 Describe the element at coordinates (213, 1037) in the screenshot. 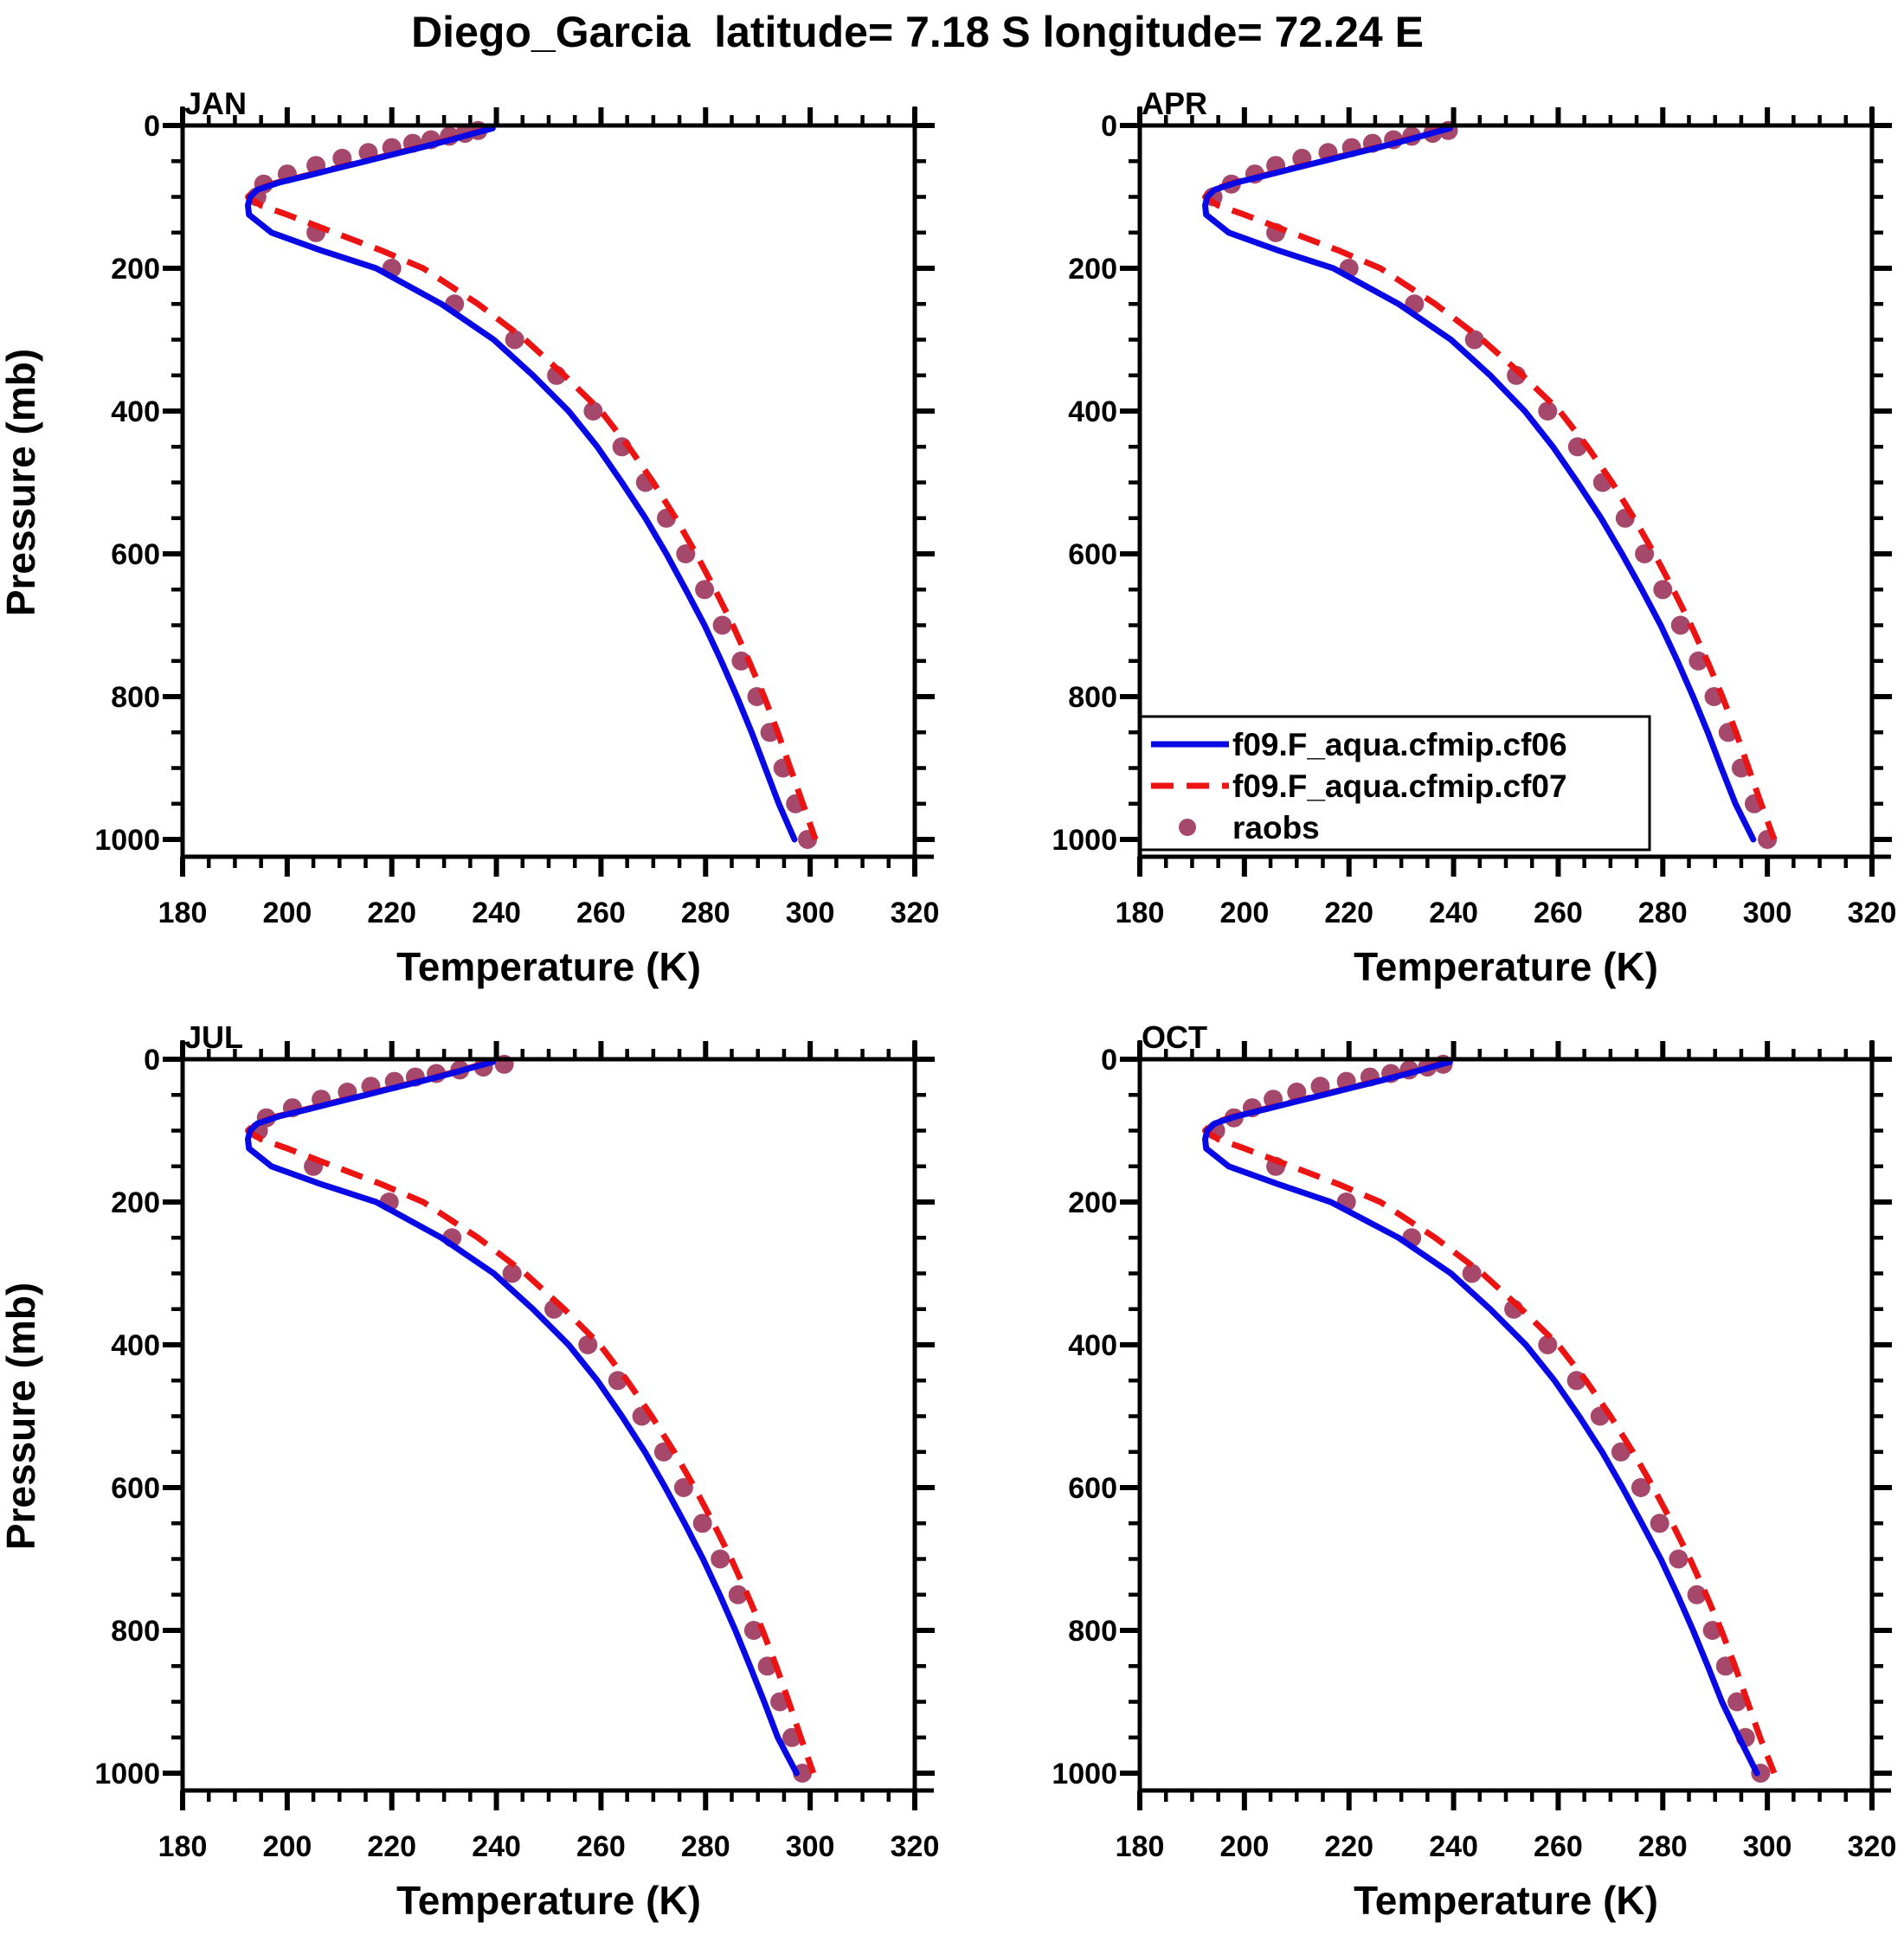

I see `panel-title: JUL` at that location.